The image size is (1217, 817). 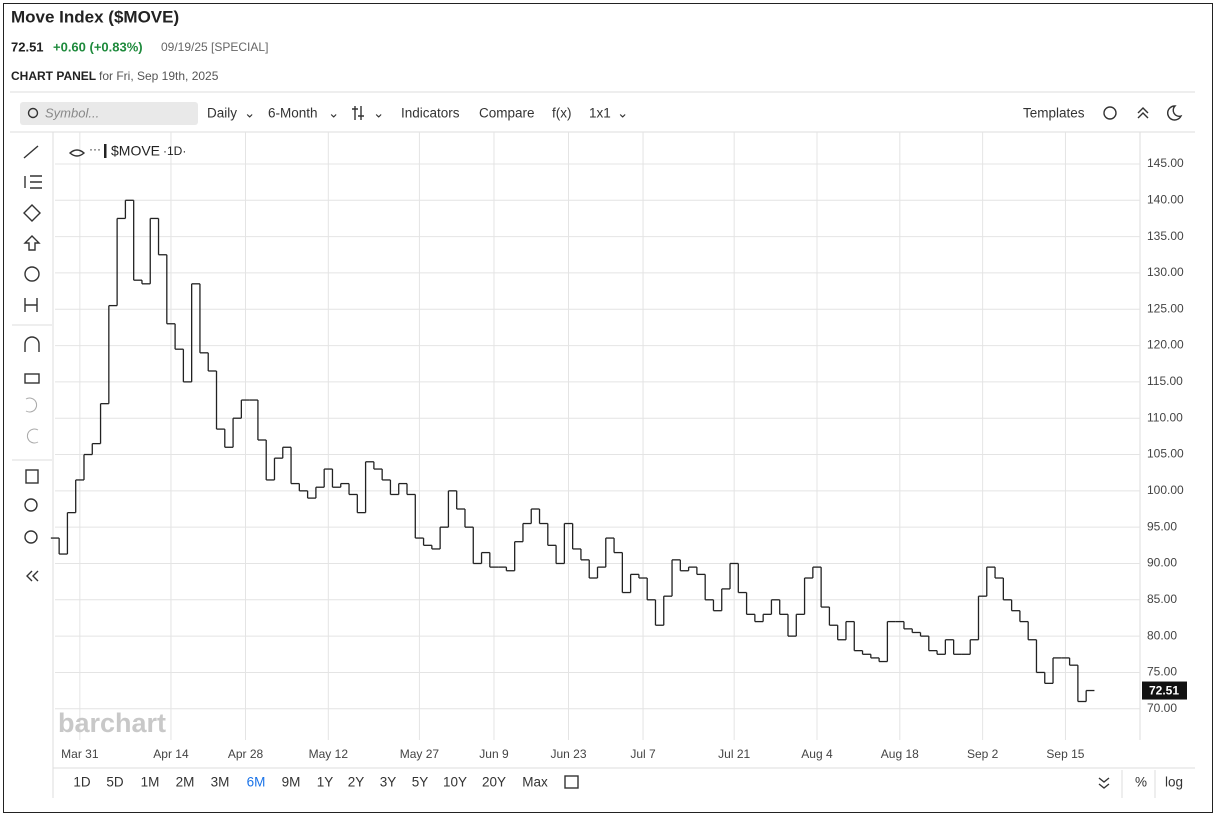 What do you see at coordinates (150, 782) in the screenshot?
I see `range-button: 1M` at bounding box center [150, 782].